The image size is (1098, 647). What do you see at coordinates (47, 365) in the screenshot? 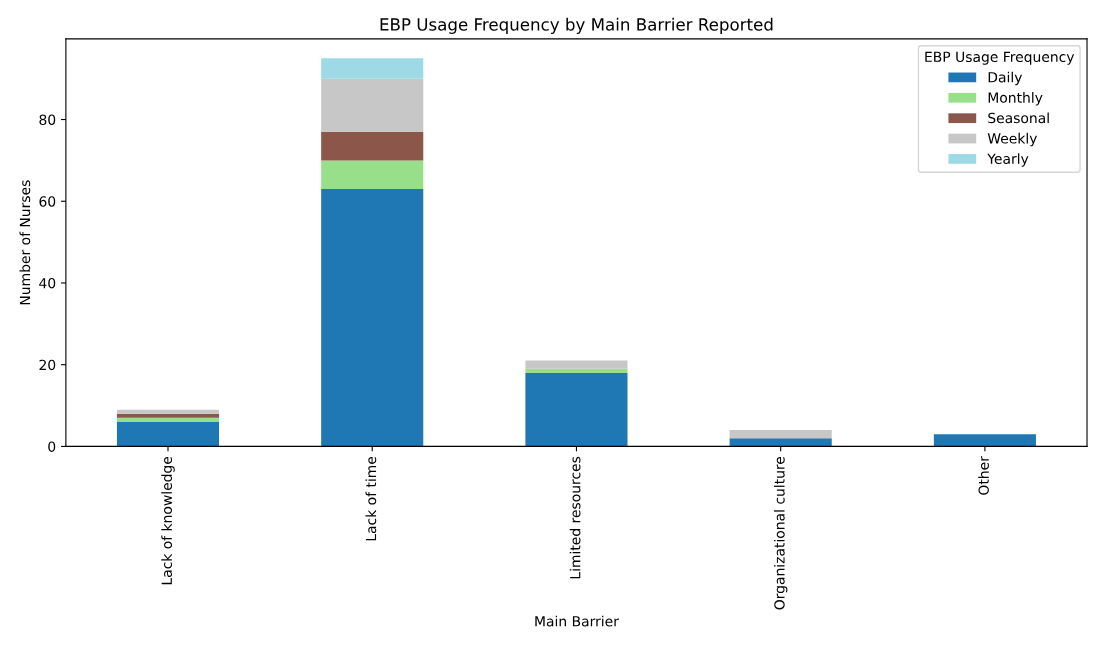
I see `y-tick-label: 20` at bounding box center [47, 365].